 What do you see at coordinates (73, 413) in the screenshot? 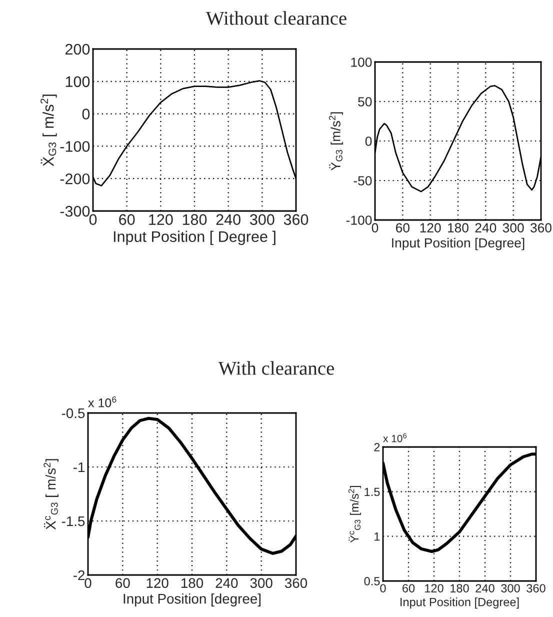
I see `y-tick-label: -0.5` at bounding box center [73, 413].